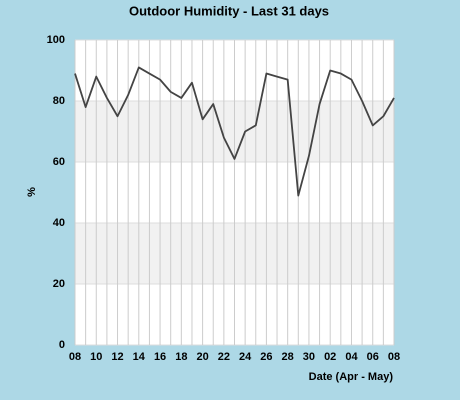 The height and width of the screenshot is (400, 460). I want to click on x-tick-label: 18, so click(181, 357).